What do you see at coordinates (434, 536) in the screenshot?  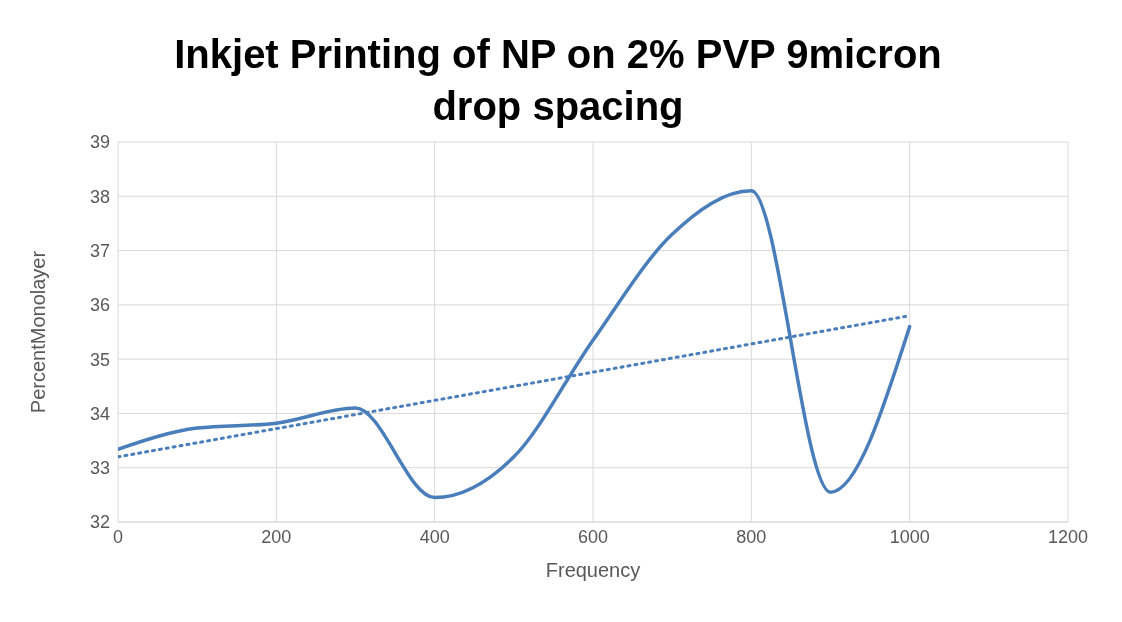 I see `x-tick-label: 400` at bounding box center [434, 536].